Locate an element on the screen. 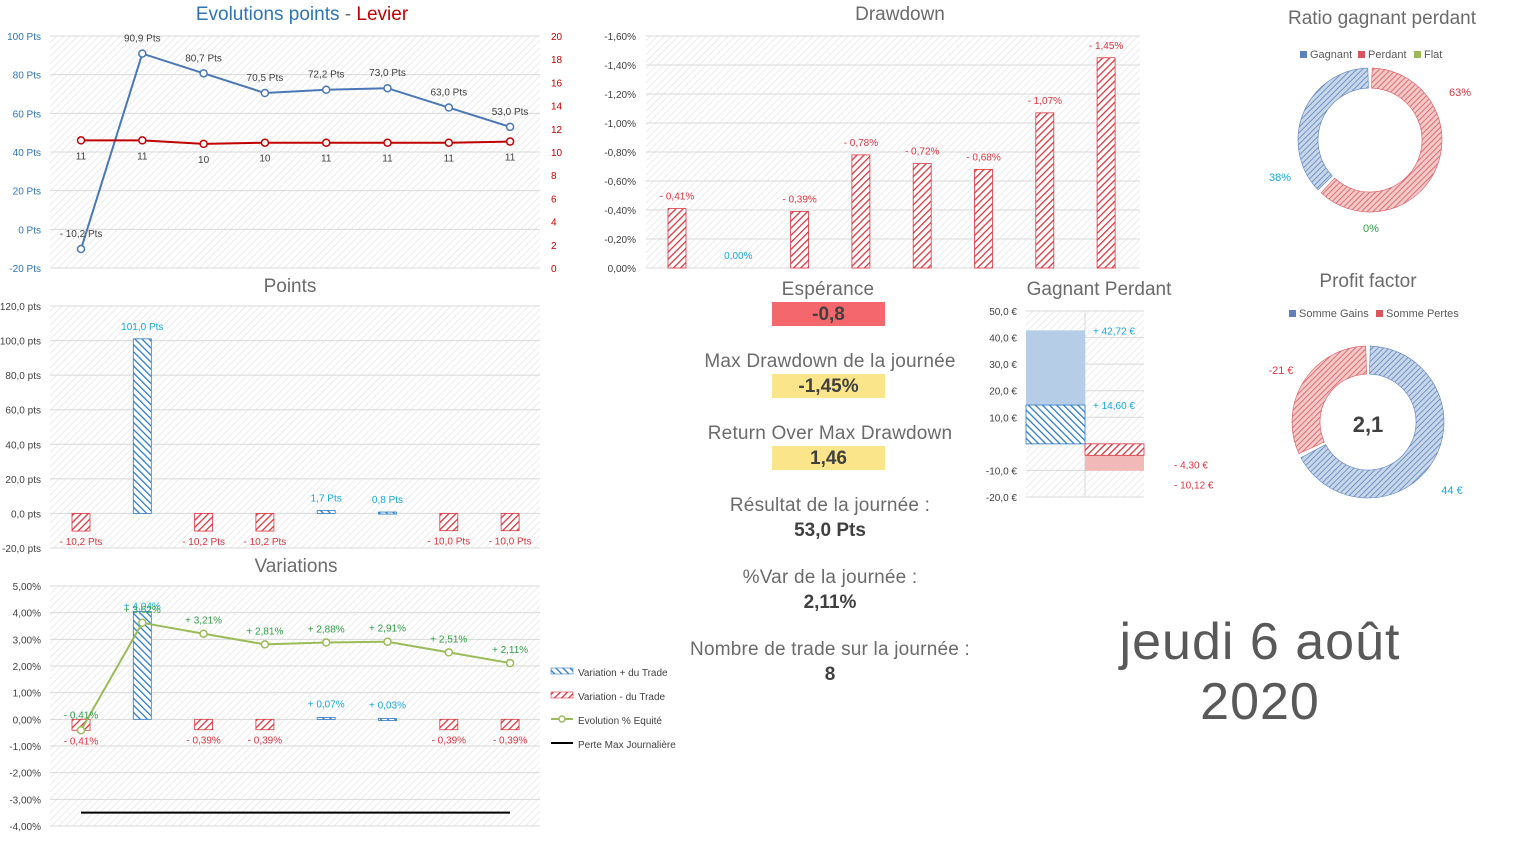 The height and width of the screenshot is (852, 1526). dd-tick: -0,20% is located at coordinates (620, 240).